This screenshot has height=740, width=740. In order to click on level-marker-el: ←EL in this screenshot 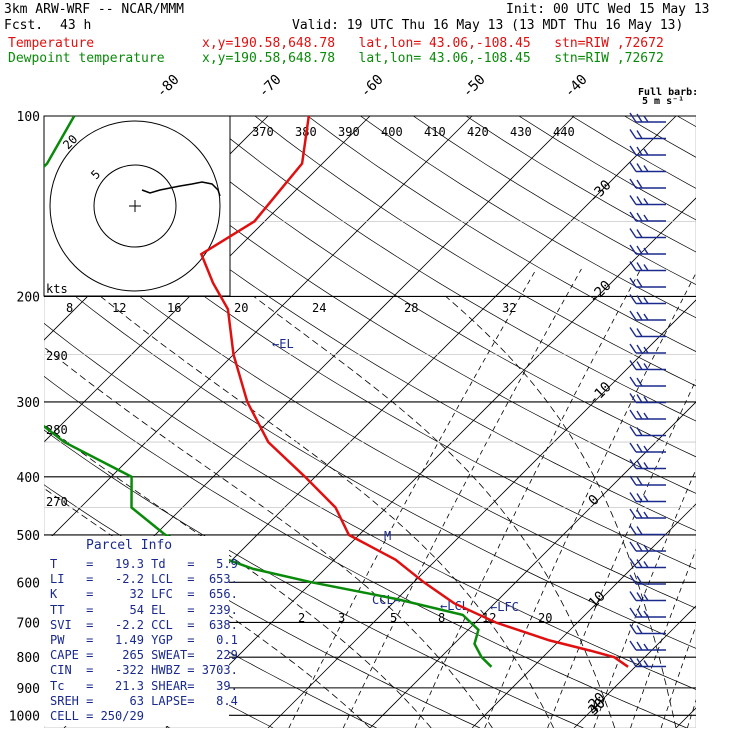, I will do `click(283, 344)`.